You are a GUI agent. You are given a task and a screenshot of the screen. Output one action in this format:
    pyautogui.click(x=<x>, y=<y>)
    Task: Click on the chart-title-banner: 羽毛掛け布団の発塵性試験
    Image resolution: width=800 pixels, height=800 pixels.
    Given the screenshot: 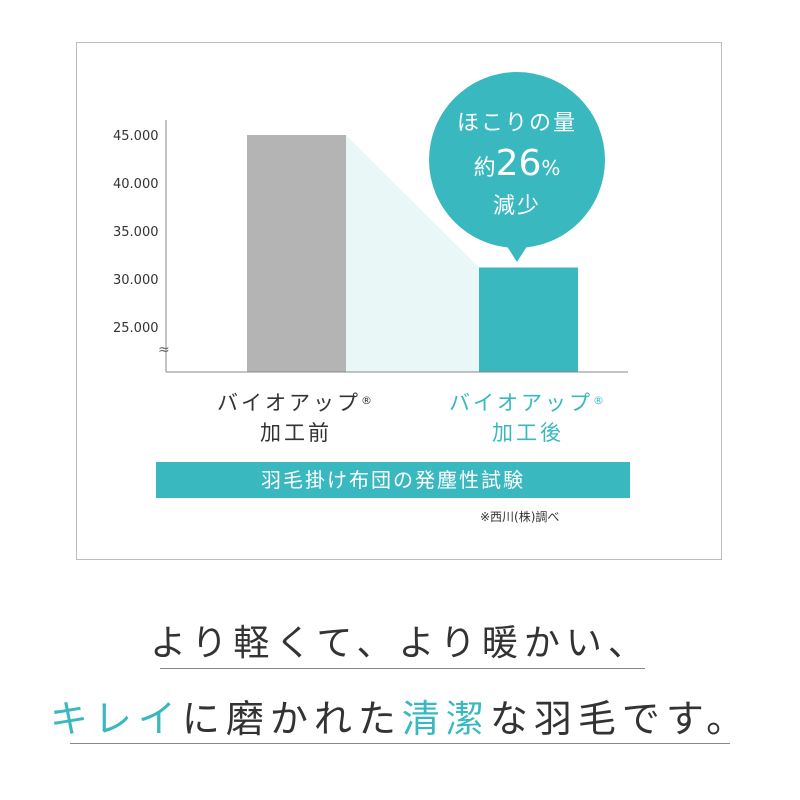 What is the action you would take?
    pyautogui.click(x=393, y=480)
    